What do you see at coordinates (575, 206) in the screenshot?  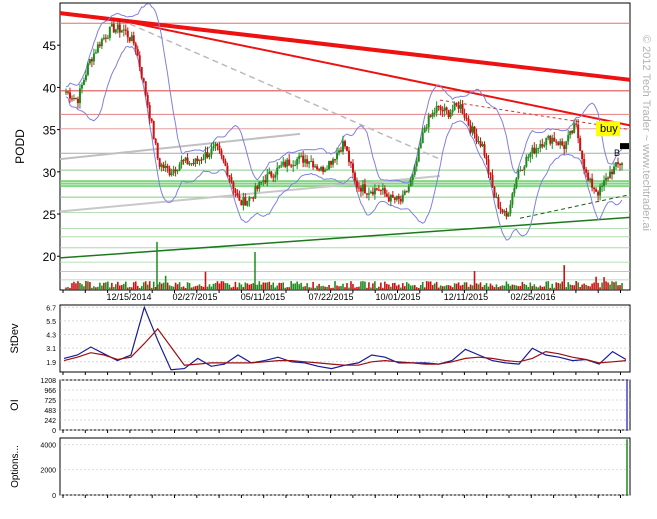 I see `dashed-uptrend-line` at bounding box center [575, 206].